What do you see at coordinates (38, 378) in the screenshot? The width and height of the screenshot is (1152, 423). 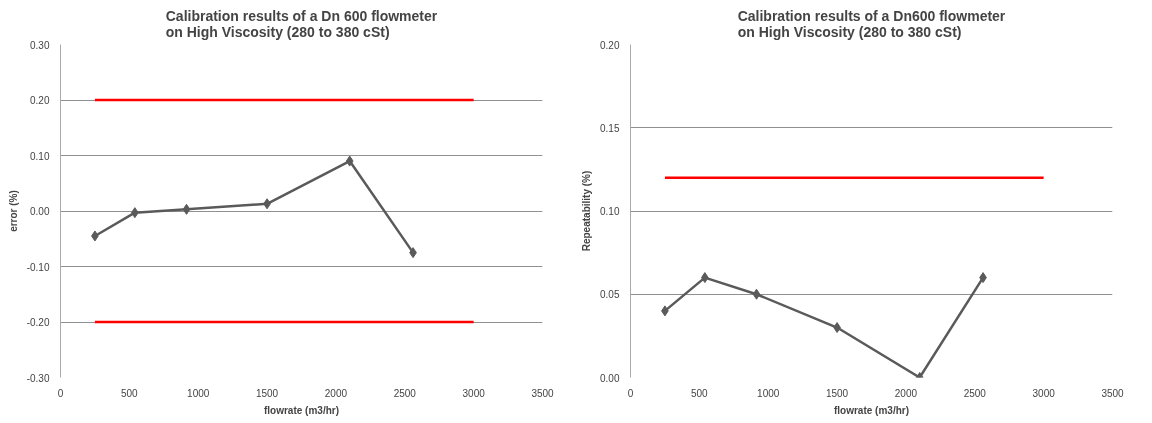 I see `y-tick-label: -0.30` at bounding box center [38, 378].